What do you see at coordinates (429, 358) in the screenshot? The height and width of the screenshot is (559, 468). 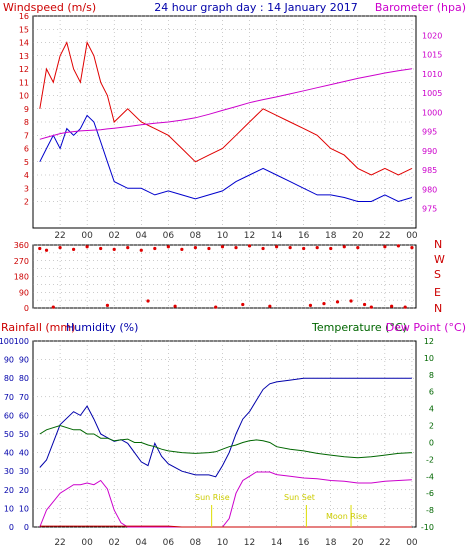 I see `temperature-y-tick-label: 10` at bounding box center [429, 358].